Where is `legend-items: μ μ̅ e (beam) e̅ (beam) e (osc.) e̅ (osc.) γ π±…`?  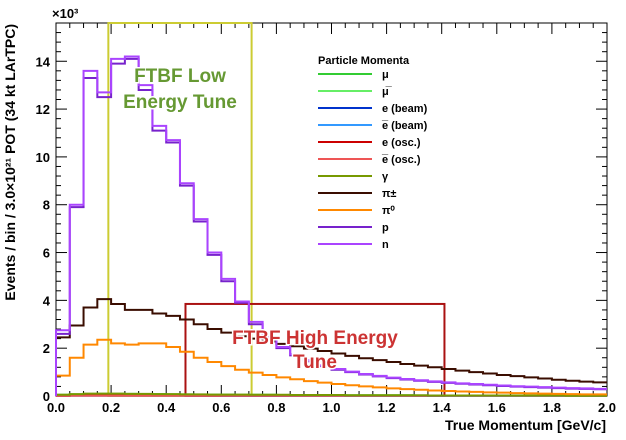
legend-items: μ μ̅ e (beam) e̅ (beam) e (osc.) e̅ (osc.) γ π±… is located at coordinates (373, 160).